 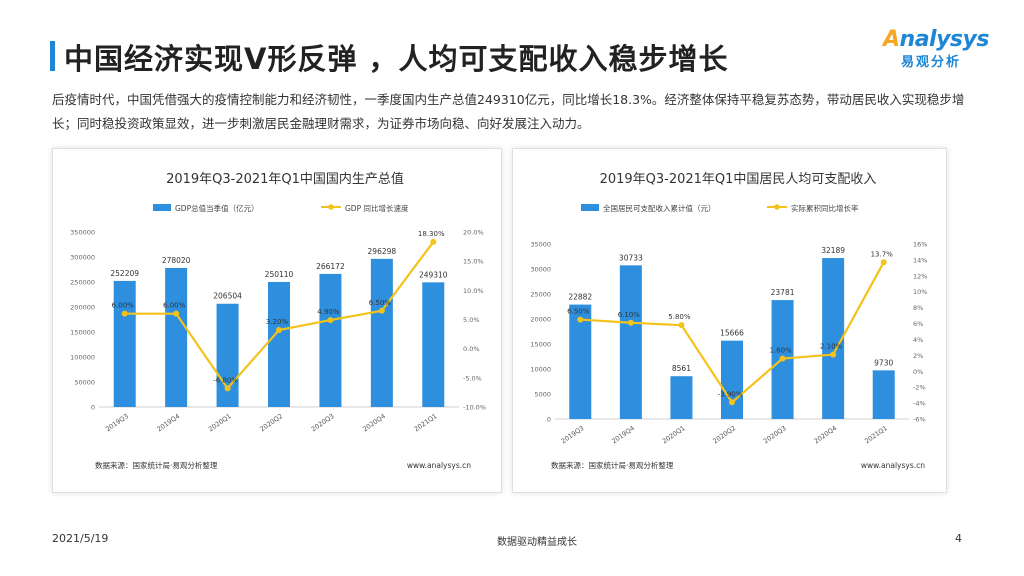 What do you see at coordinates (330, 266) in the screenshot?
I see `bar-value-label: 266172` at bounding box center [330, 266].